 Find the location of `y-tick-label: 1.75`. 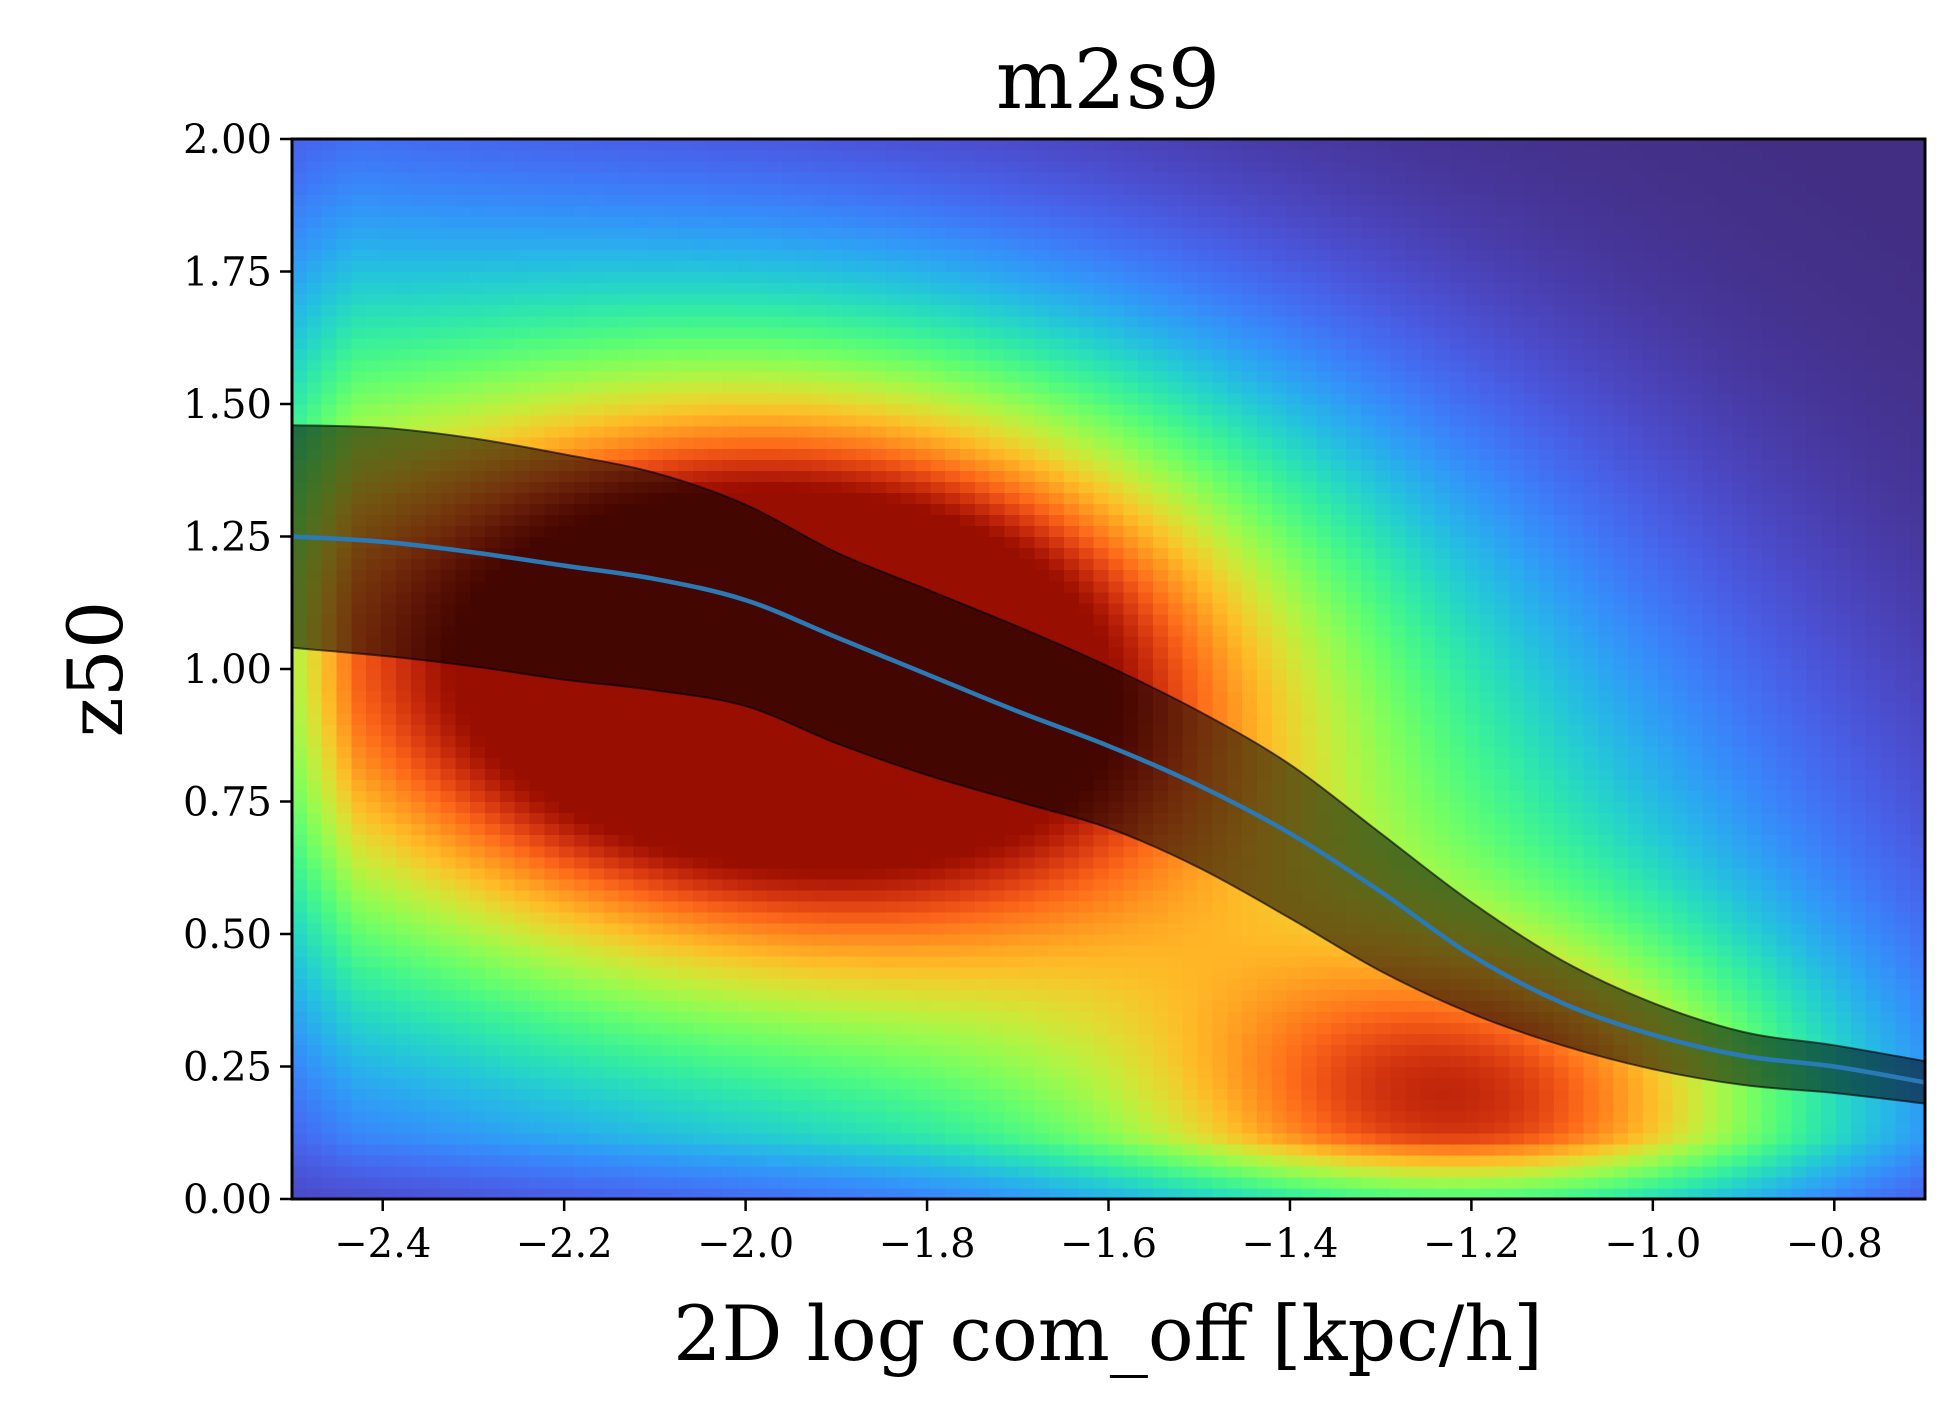

y-tick-label: 1.75 is located at coordinates (227, 273).